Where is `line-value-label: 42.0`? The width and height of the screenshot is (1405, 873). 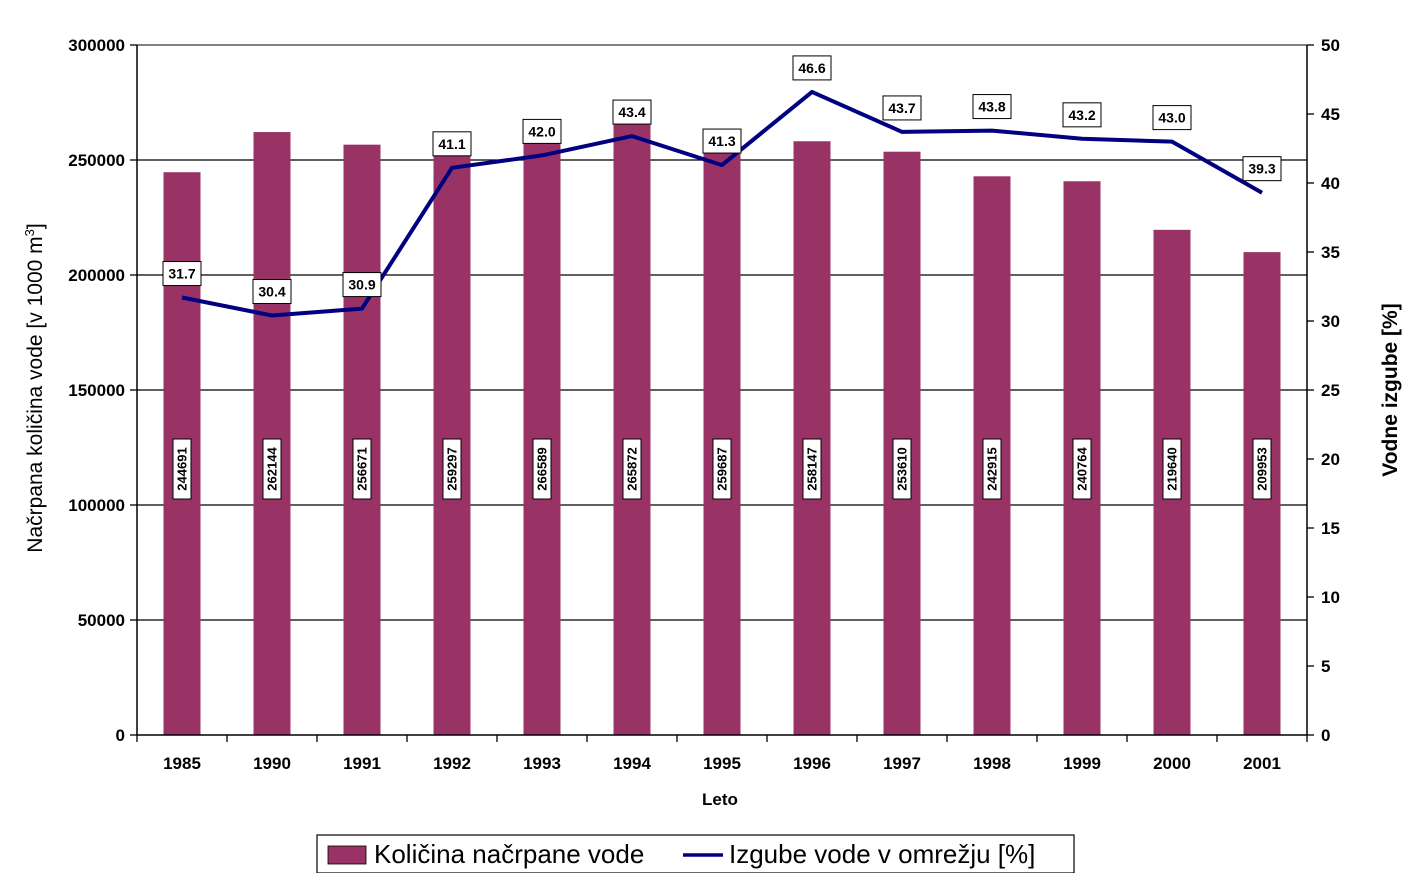
line-value-label: 42.0 is located at coordinates (542, 131).